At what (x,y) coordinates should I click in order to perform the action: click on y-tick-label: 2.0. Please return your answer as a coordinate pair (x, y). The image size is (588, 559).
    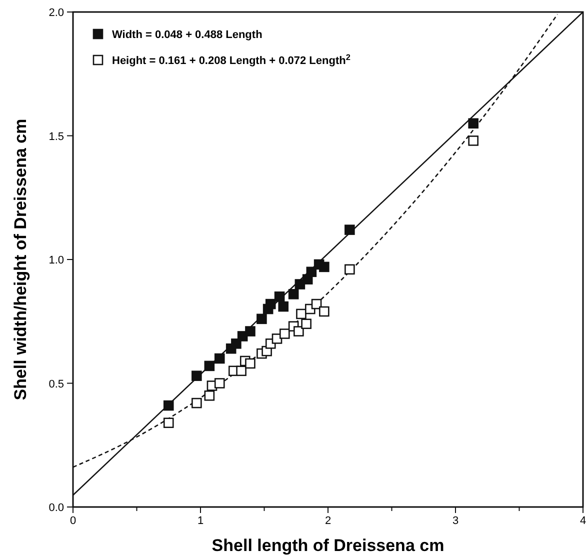
    Looking at the image, I should click on (56, 13).